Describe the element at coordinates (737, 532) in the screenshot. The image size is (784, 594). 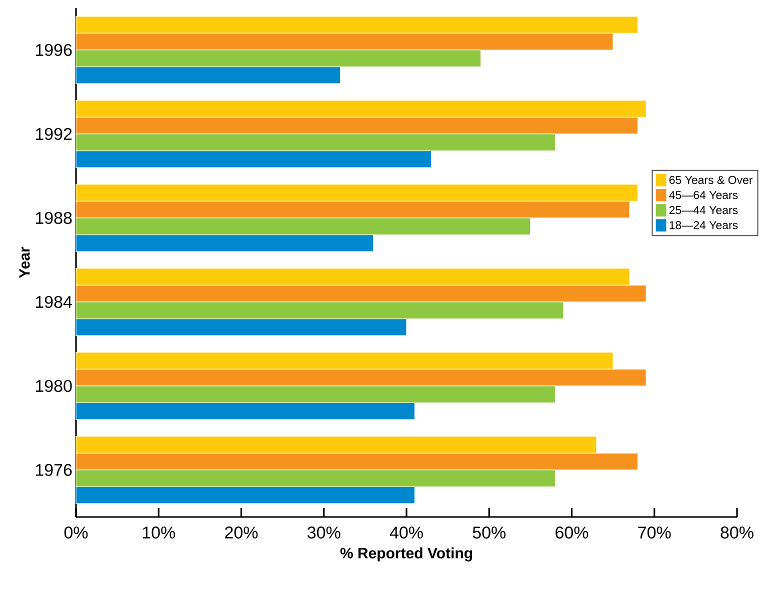
I see `x-tick-label: 80%` at that location.